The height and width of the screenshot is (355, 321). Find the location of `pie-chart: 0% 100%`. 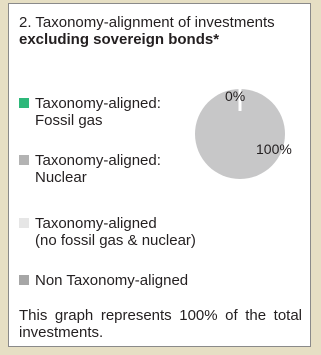

pie-chart: 0% 100% is located at coordinates (243, 133).